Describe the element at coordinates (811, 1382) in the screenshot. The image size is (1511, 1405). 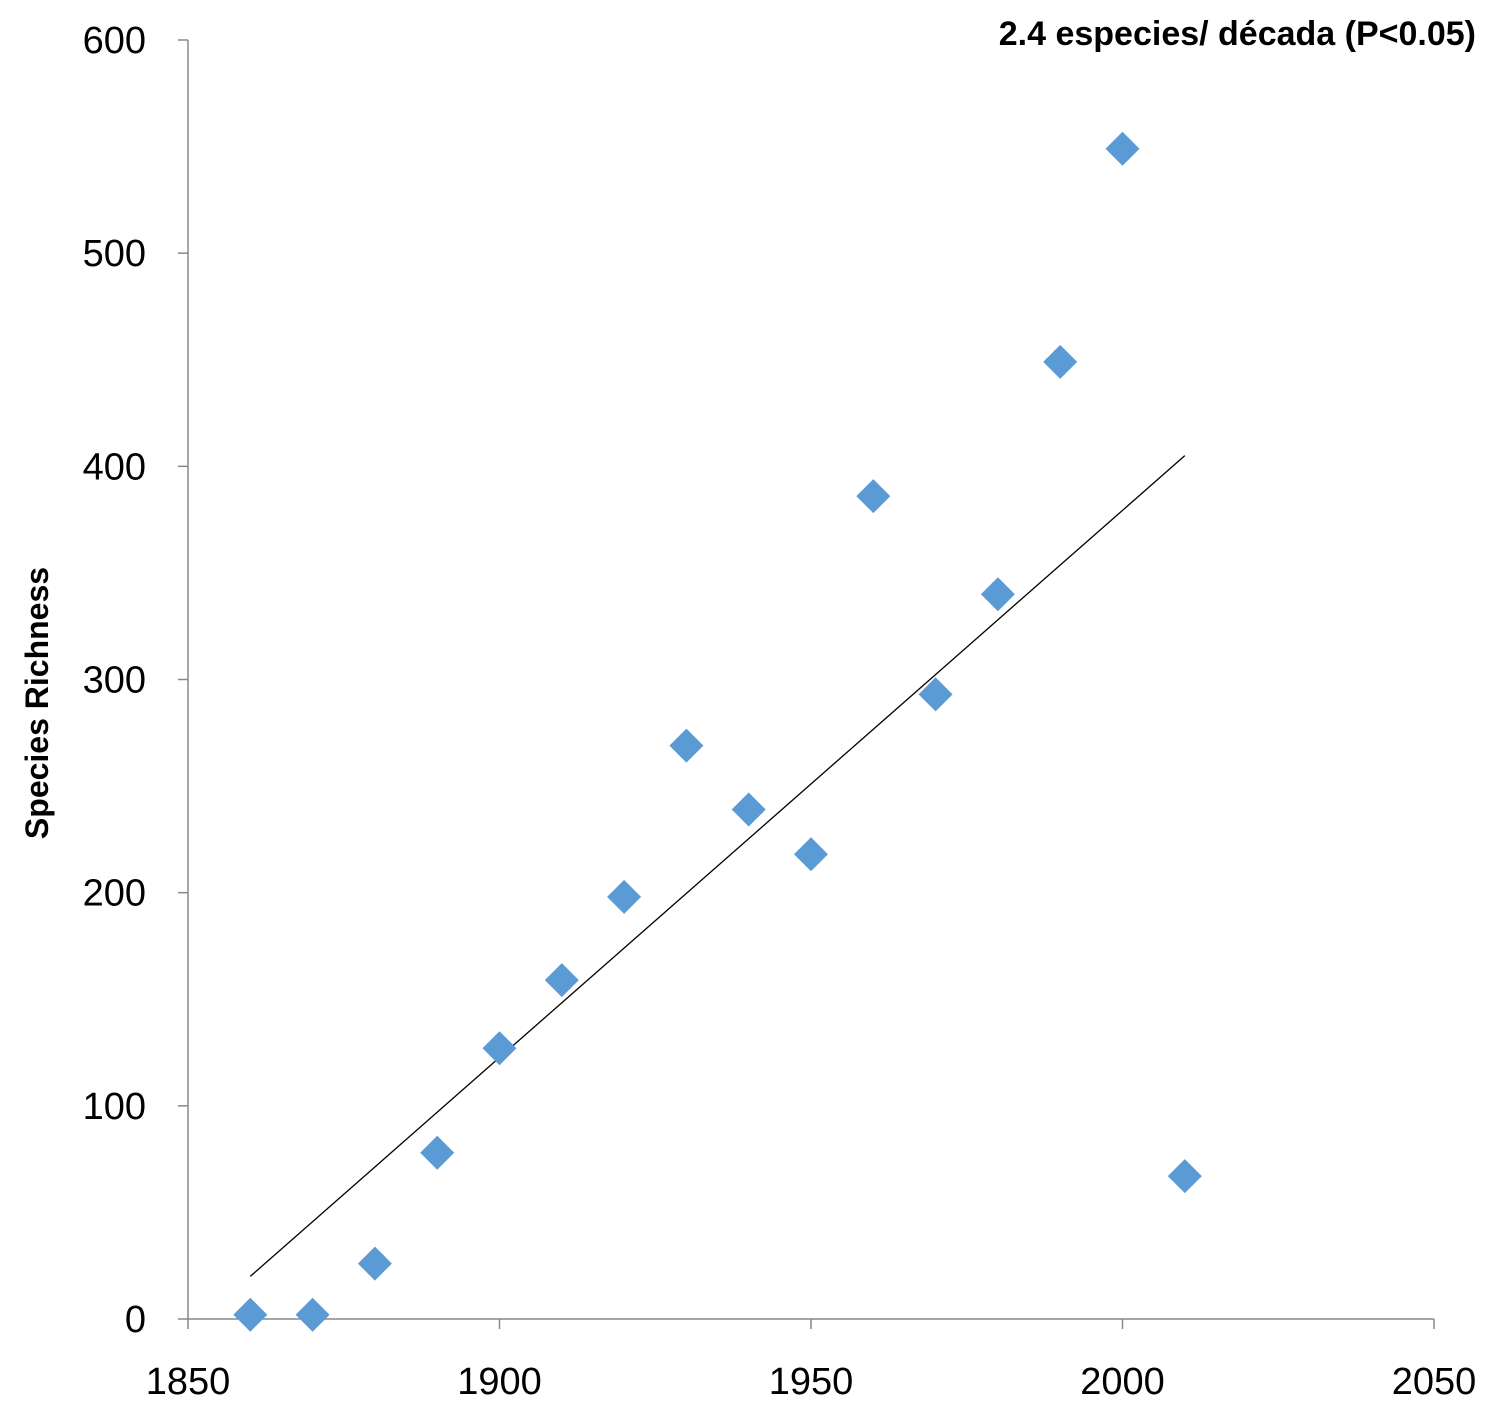
I see `x-tick-label: 1950` at that location.